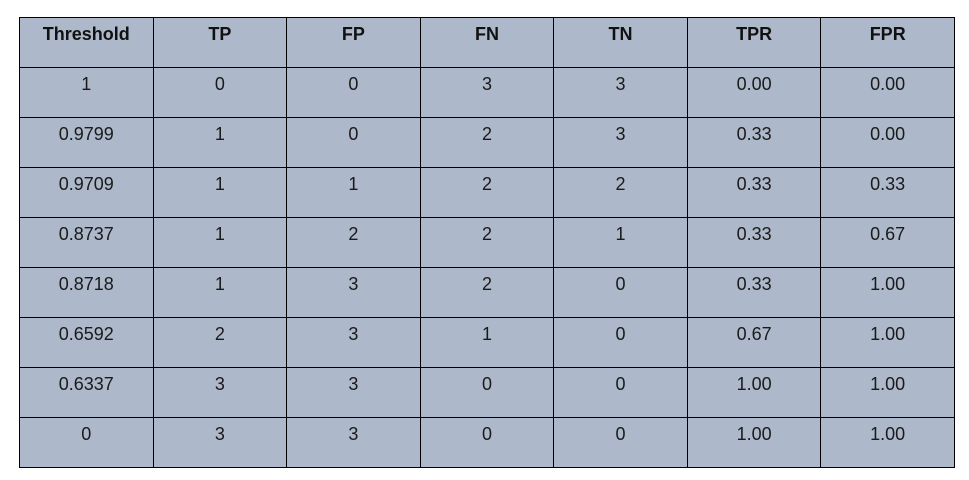  I want to click on table-row: 0 3 3 0 0 1.00 1.00, so click(487, 442).